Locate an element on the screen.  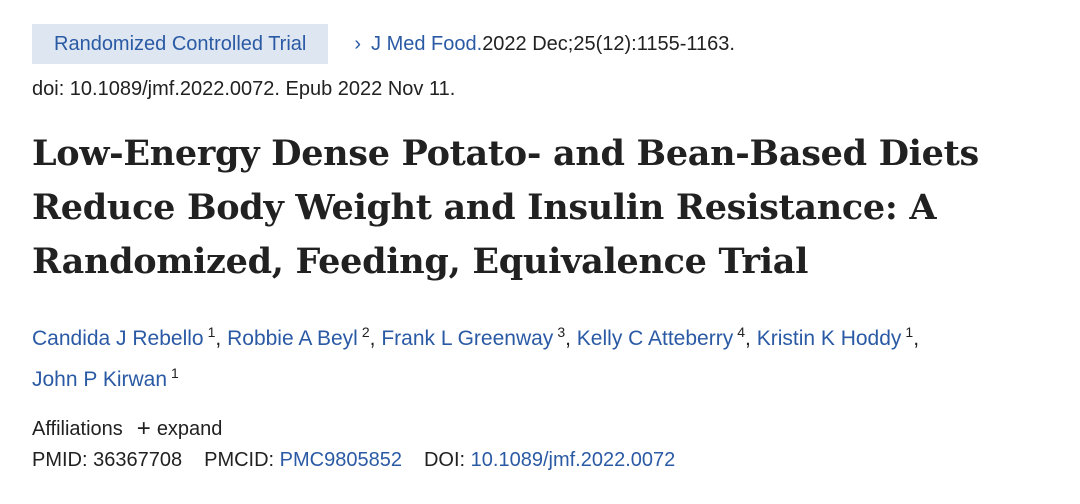
author-item: Kelly C Atteberry 4, is located at coordinates (663, 337).